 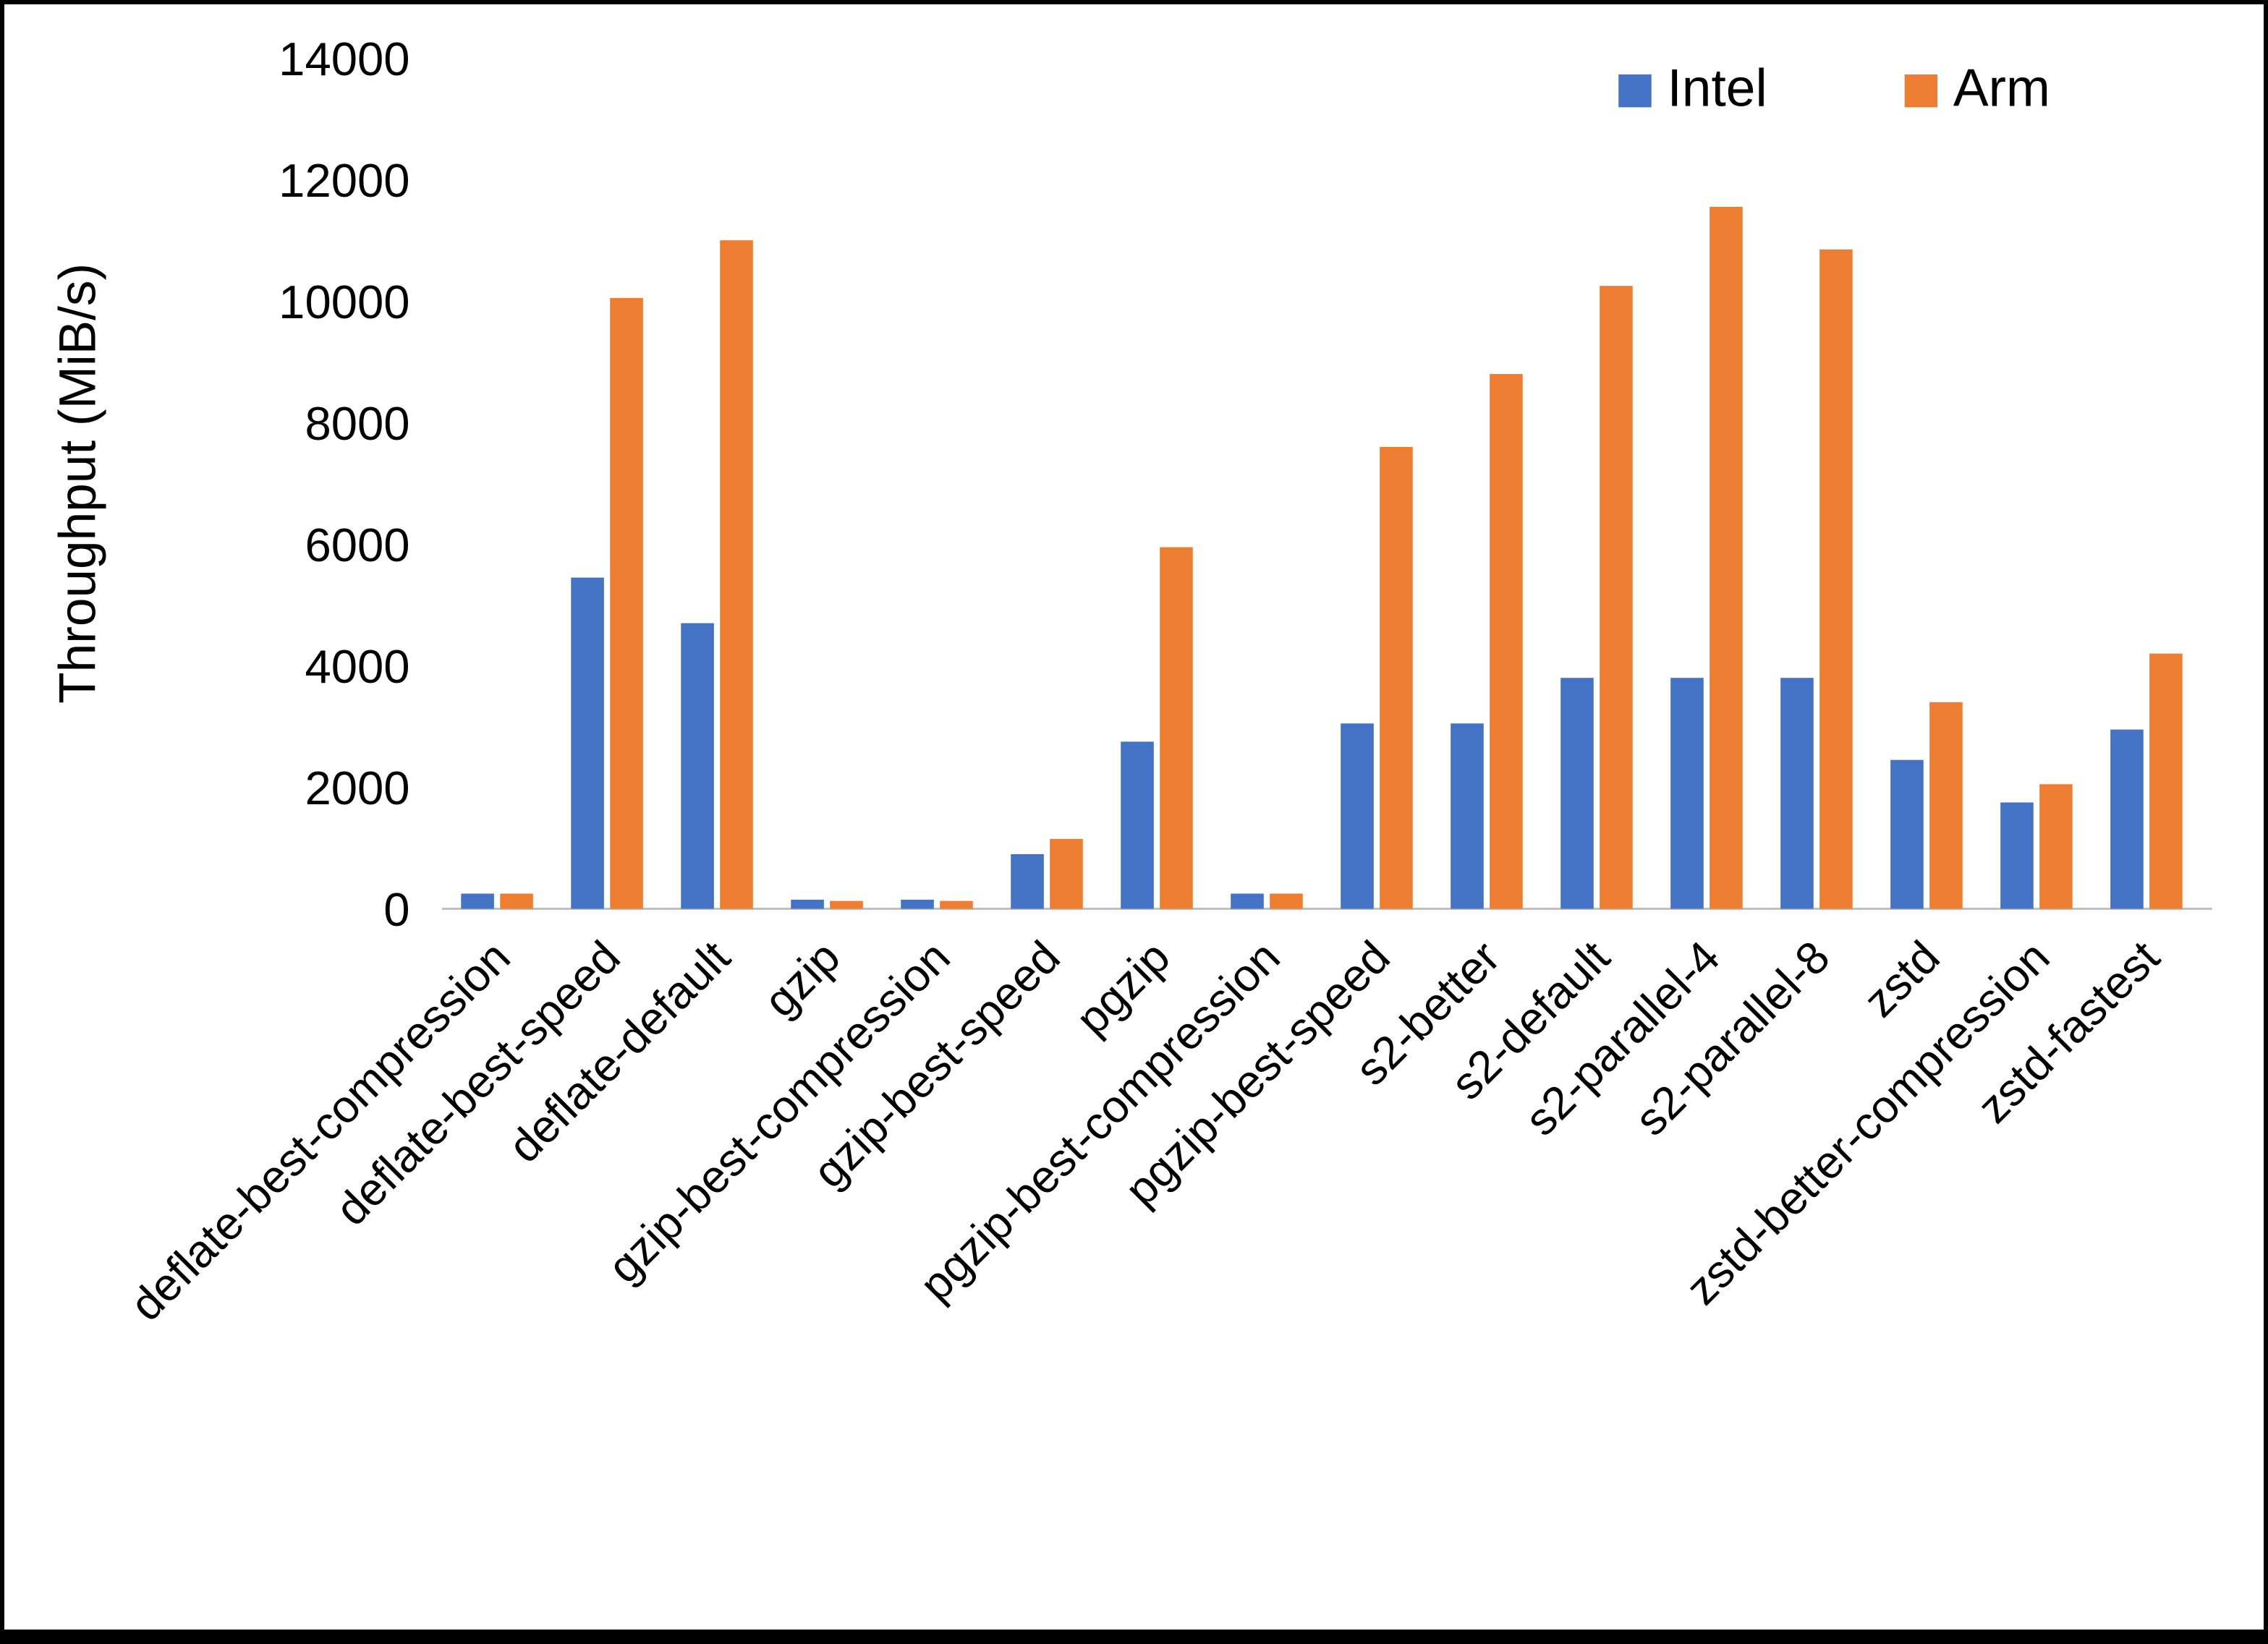 What do you see at coordinates (357, 423) in the screenshot?
I see `y-axis-tick-label: 8000` at bounding box center [357, 423].